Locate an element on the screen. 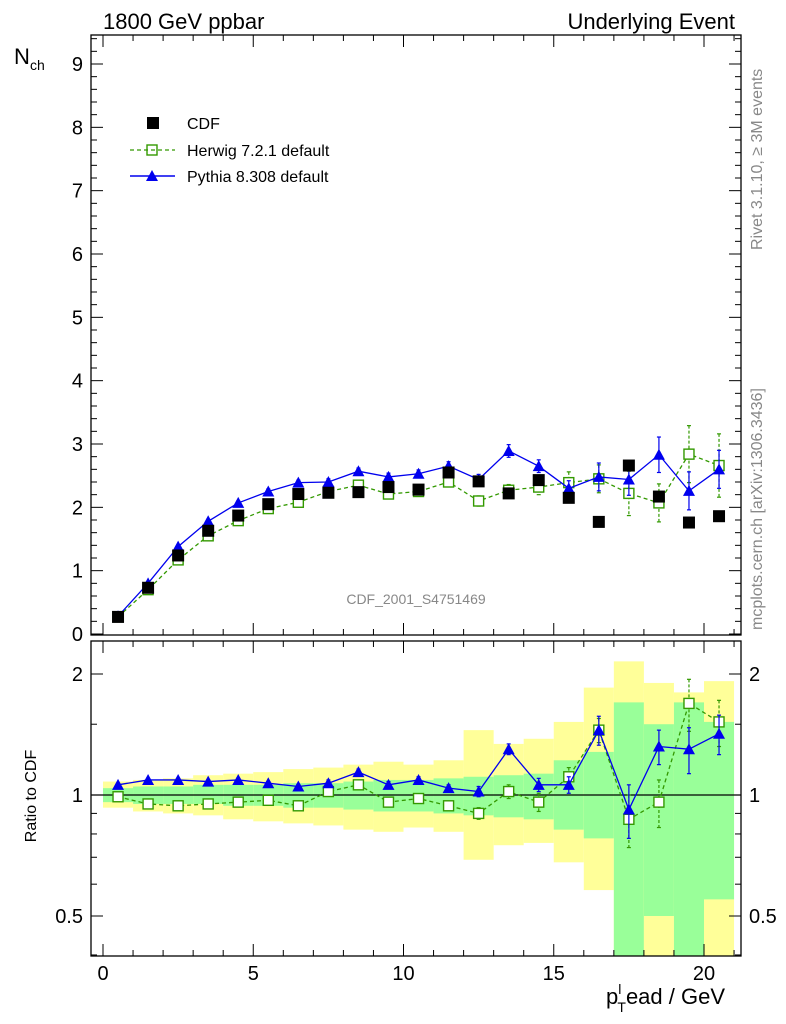  legend-cdf-marker is located at coordinates (153, 123).